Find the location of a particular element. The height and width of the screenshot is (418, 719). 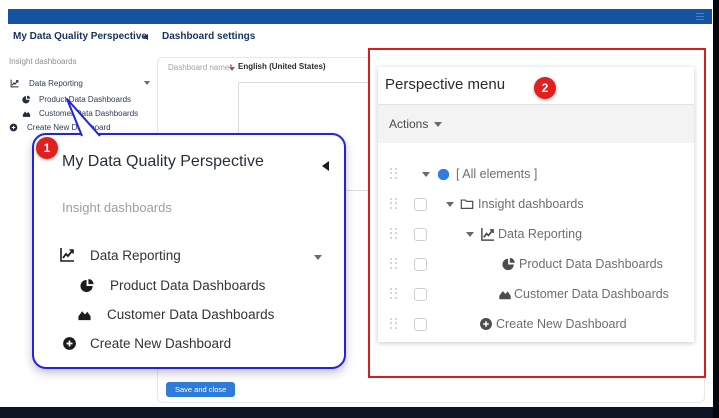

divider is located at coordinates (536, 104).